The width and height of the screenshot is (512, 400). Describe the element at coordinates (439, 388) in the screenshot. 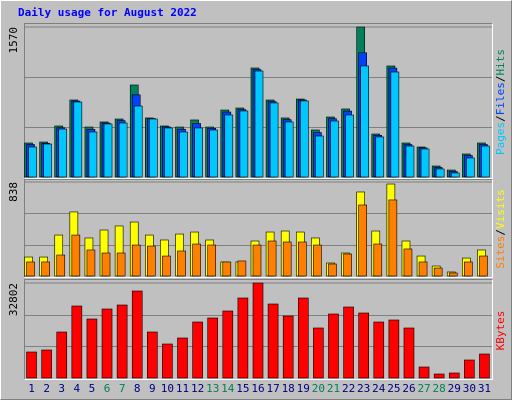

I see `x-tick-label: 28` at that location.